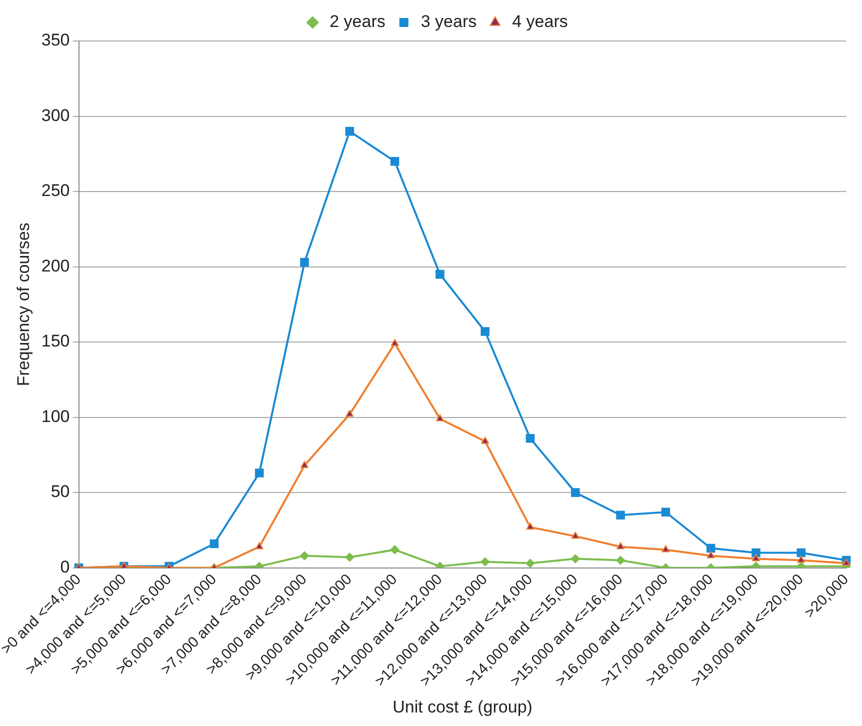 This screenshot has width=862, height=726. What do you see at coordinates (23, 304) in the screenshot?
I see `y-axis-title: Frequency of courses` at bounding box center [23, 304].